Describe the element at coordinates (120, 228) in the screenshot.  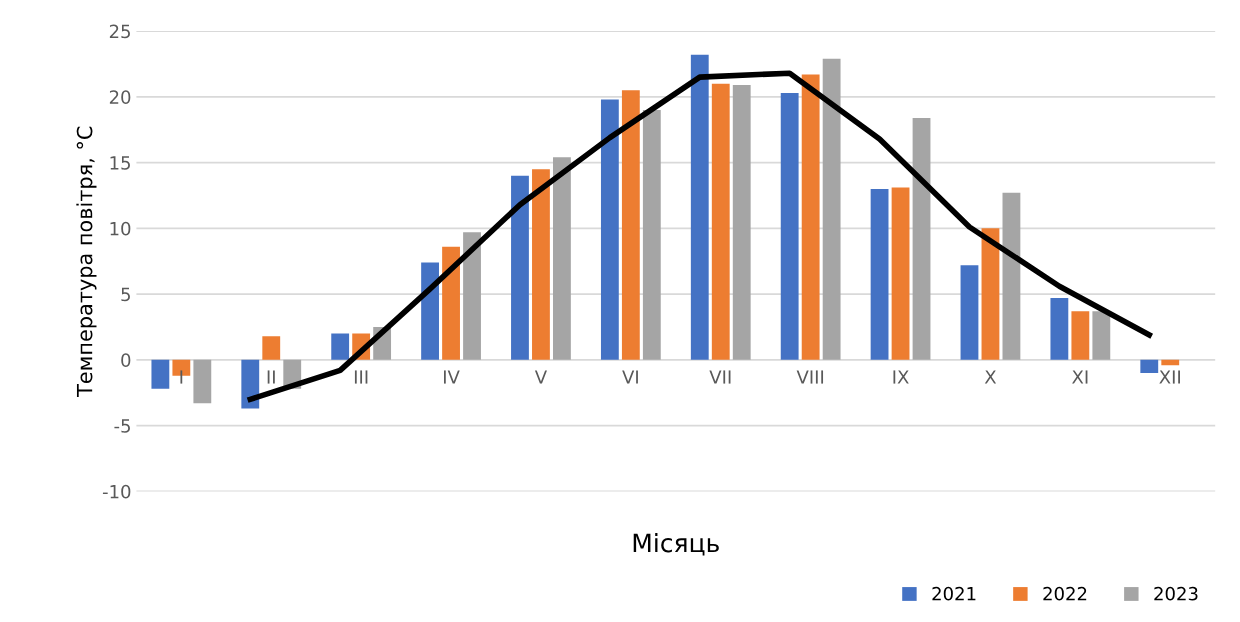
I see `y-tick-label: 10` at that location.